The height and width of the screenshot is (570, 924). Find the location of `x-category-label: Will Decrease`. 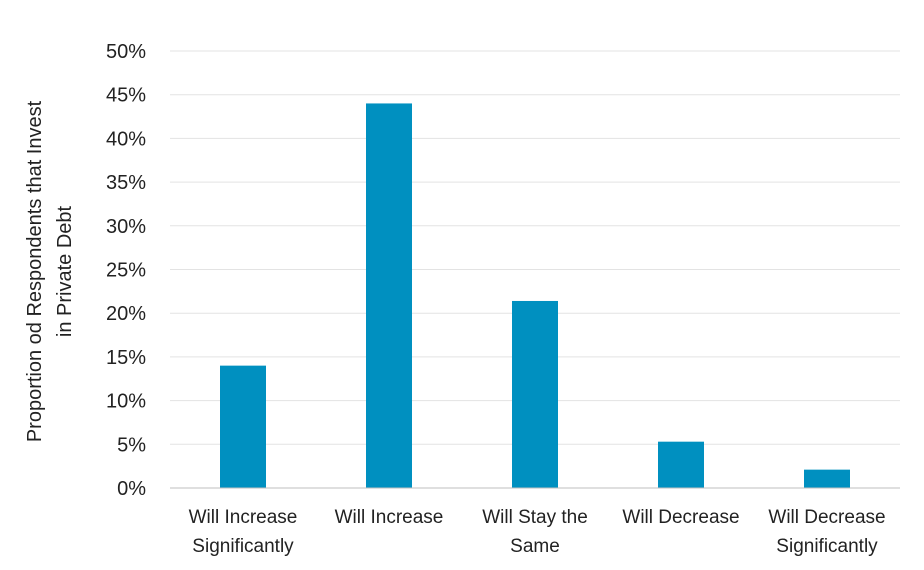

x-category-label: Will Decrease is located at coordinates (680, 517).